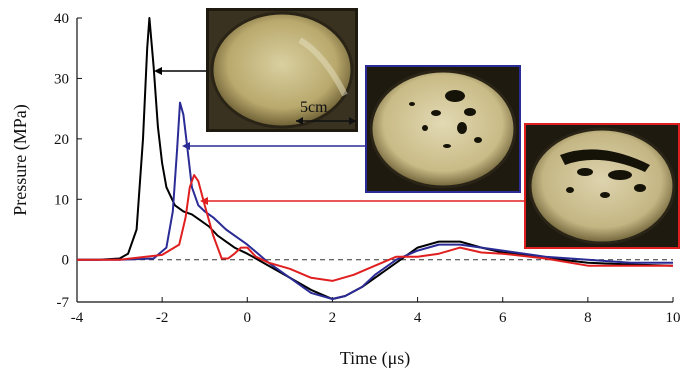 The width and height of the screenshot is (692, 373). Describe the element at coordinates (61, 79) in the screenshot. I see `y-tick-label: 30` at that location.